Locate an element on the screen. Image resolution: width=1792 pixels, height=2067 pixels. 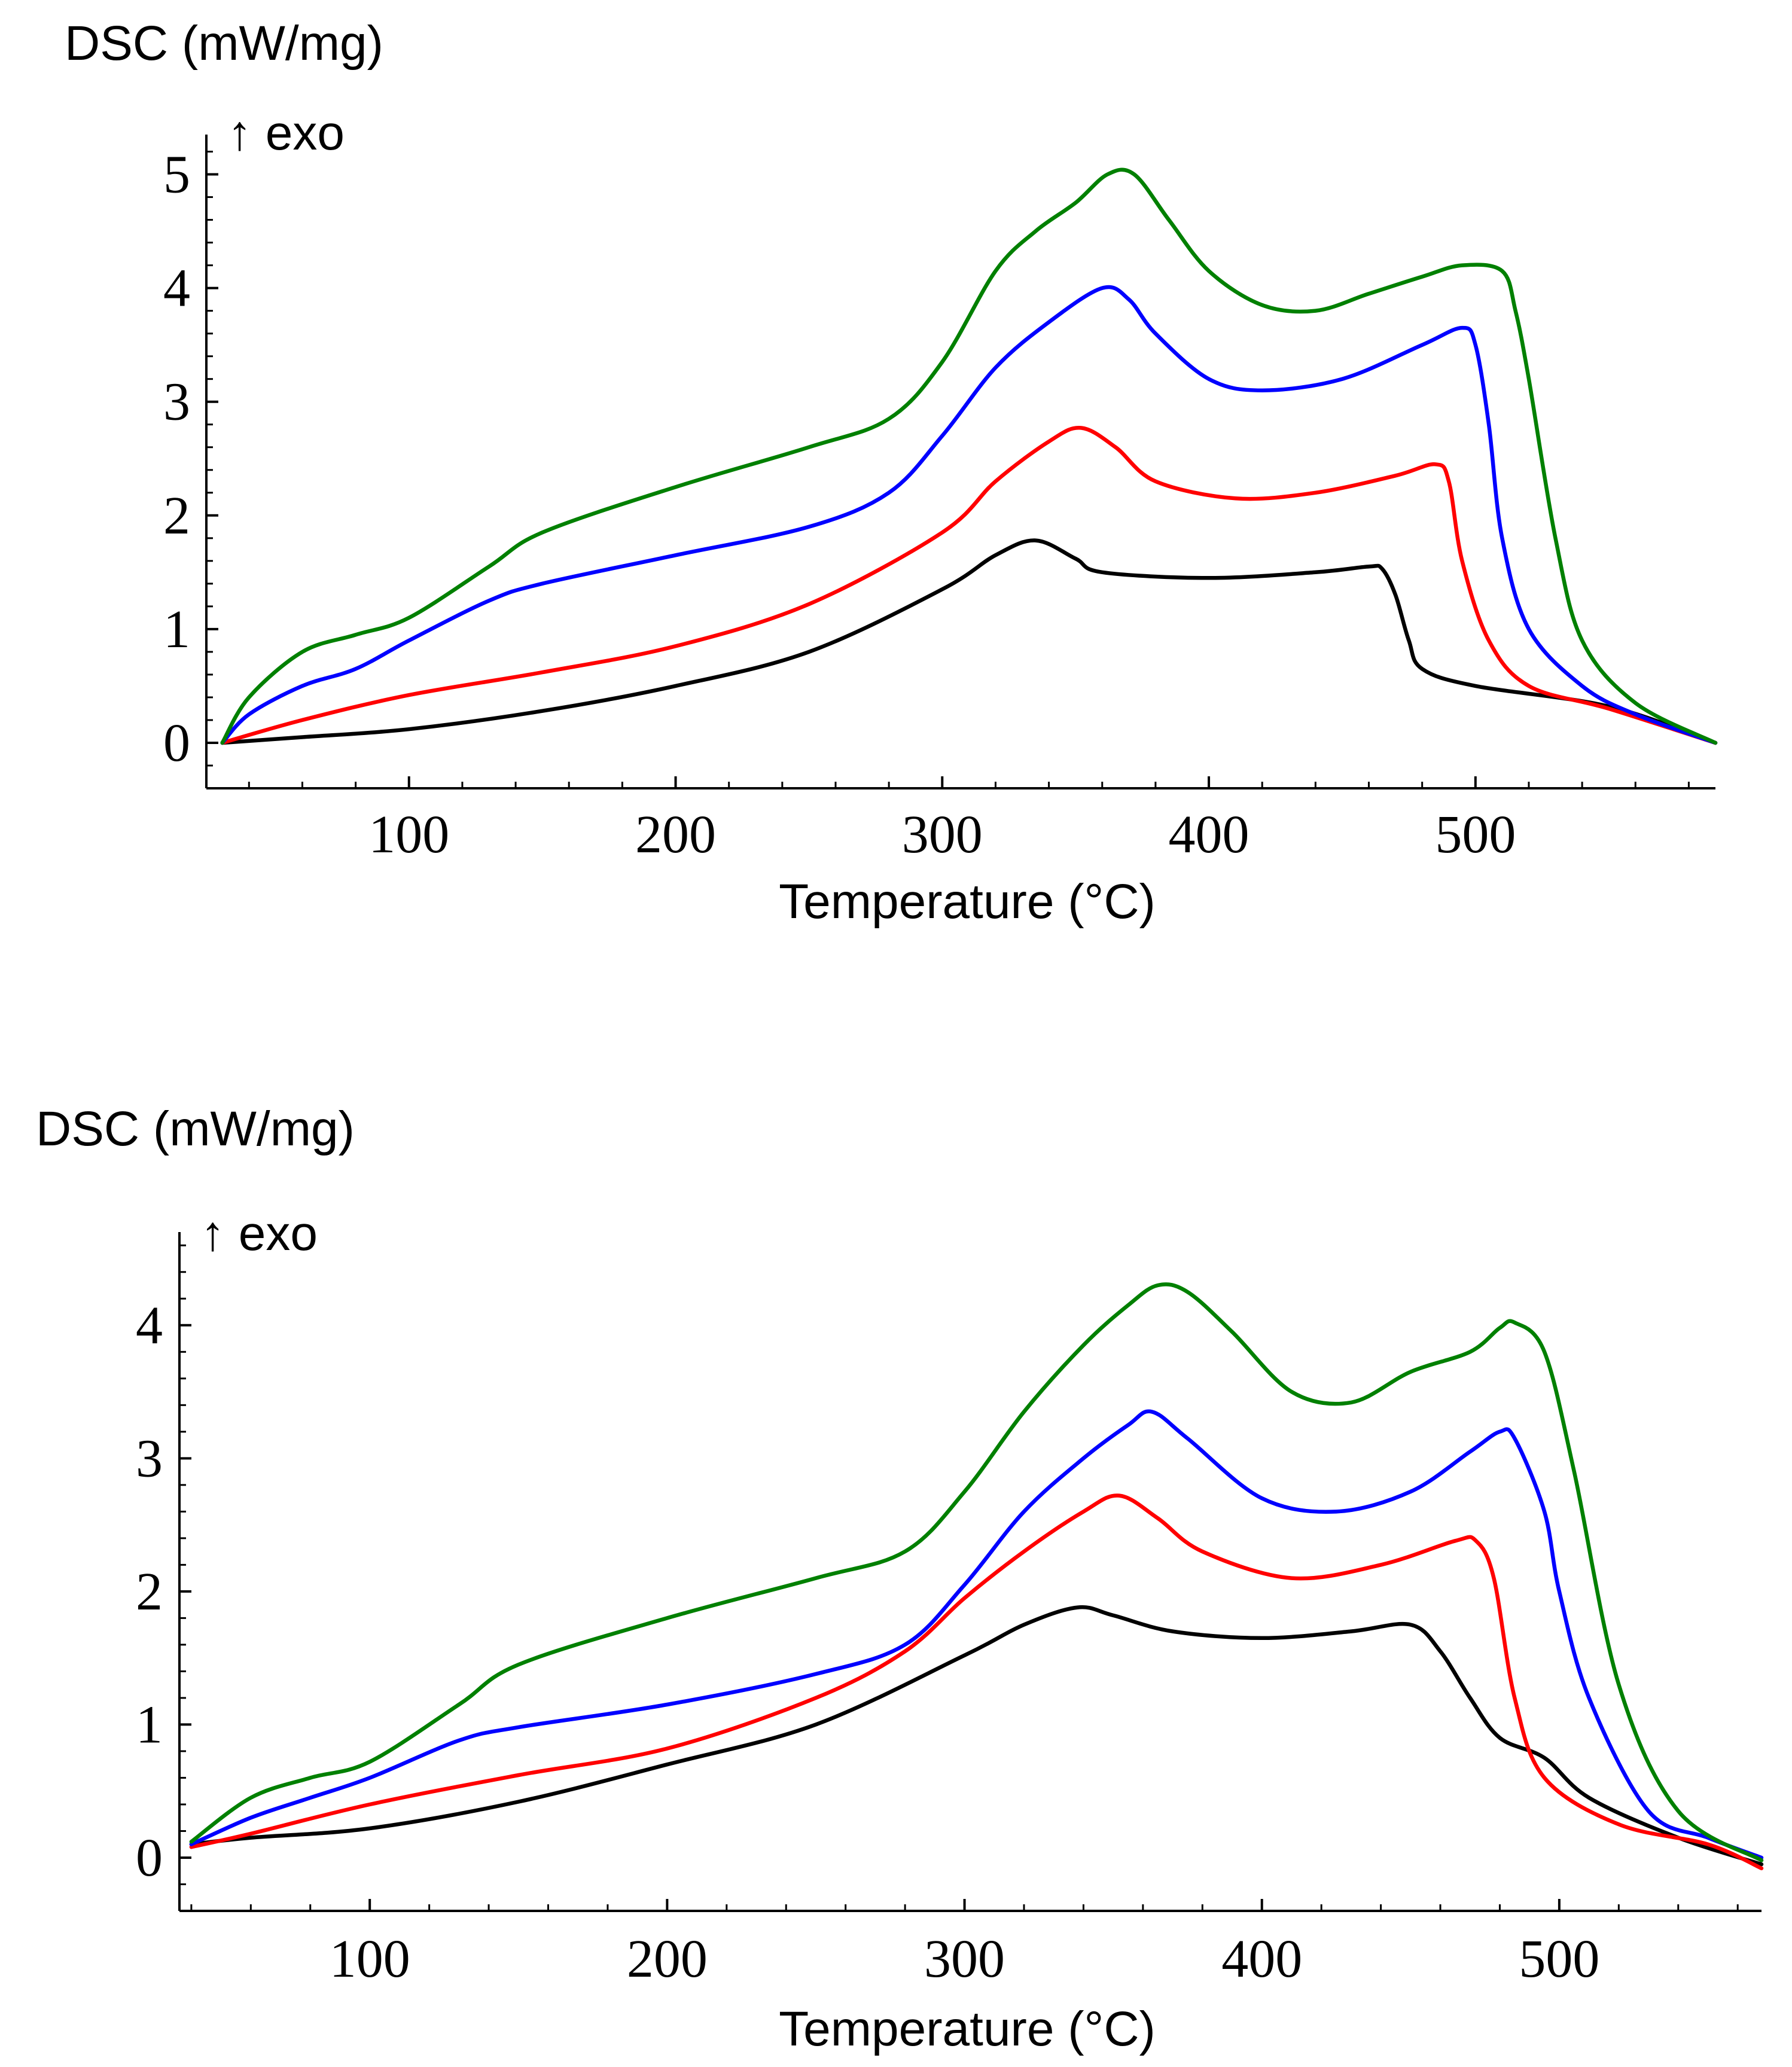
bottom-x-tick-label: 300 is located at coordinates (964, 1959).